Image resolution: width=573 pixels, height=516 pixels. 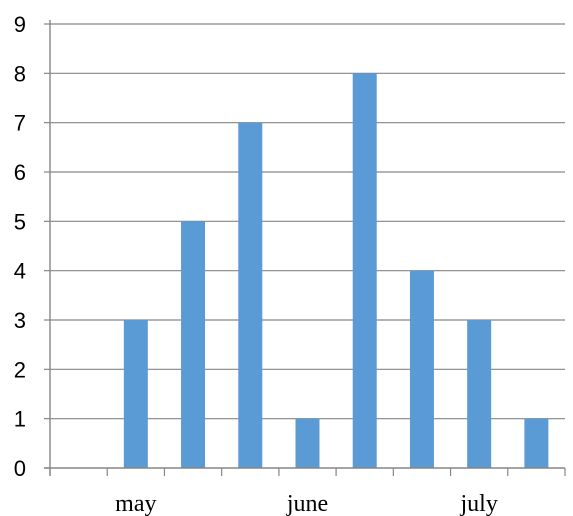 What do you see at coordinates (20, 24) in the screenshot?
I see `y-tick-label: 9` at bounding box center [20, 24].